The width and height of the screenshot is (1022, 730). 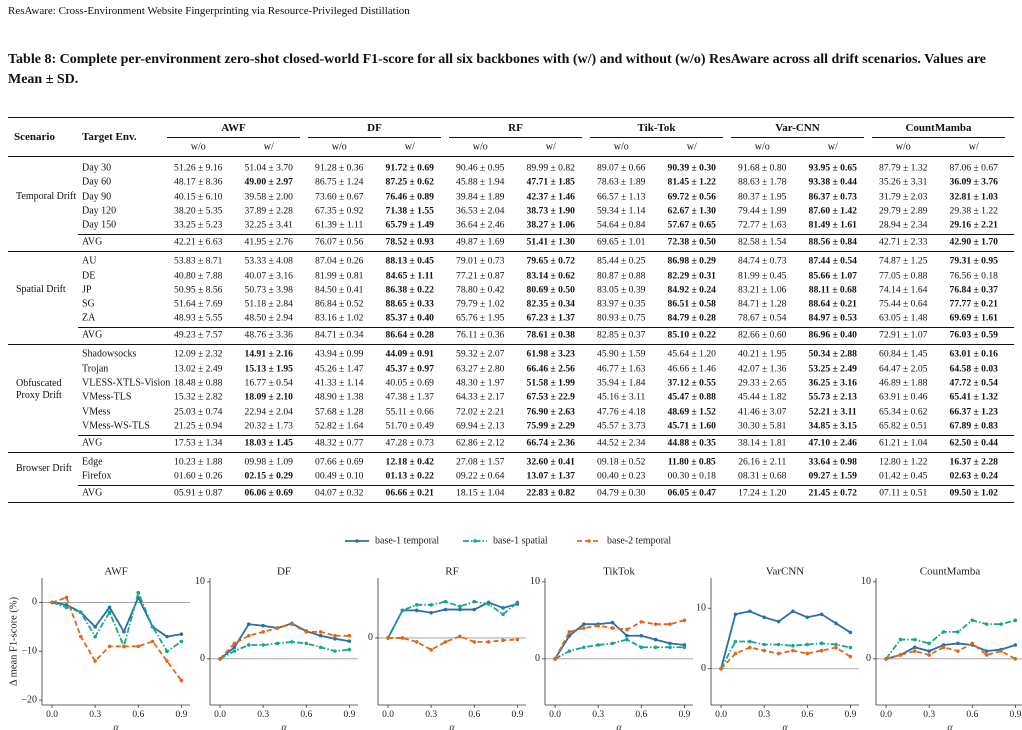 I want to click on table-cell: 69.69 ± 1.61, so click(x=973, y=318).